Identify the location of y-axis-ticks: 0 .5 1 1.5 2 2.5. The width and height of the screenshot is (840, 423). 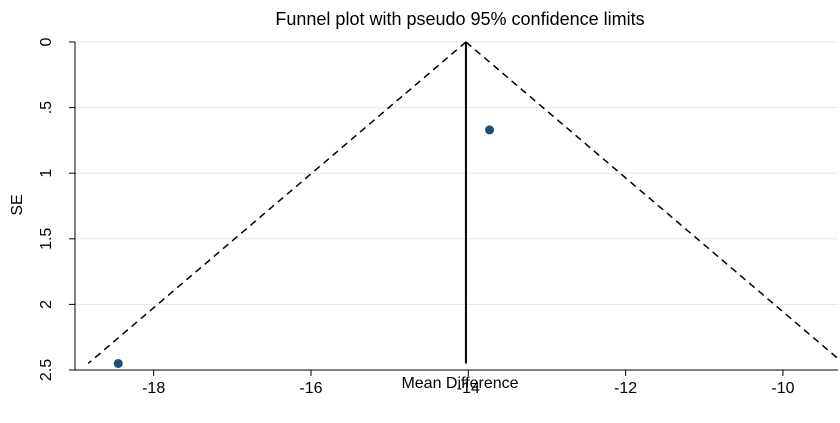
(56, 209).